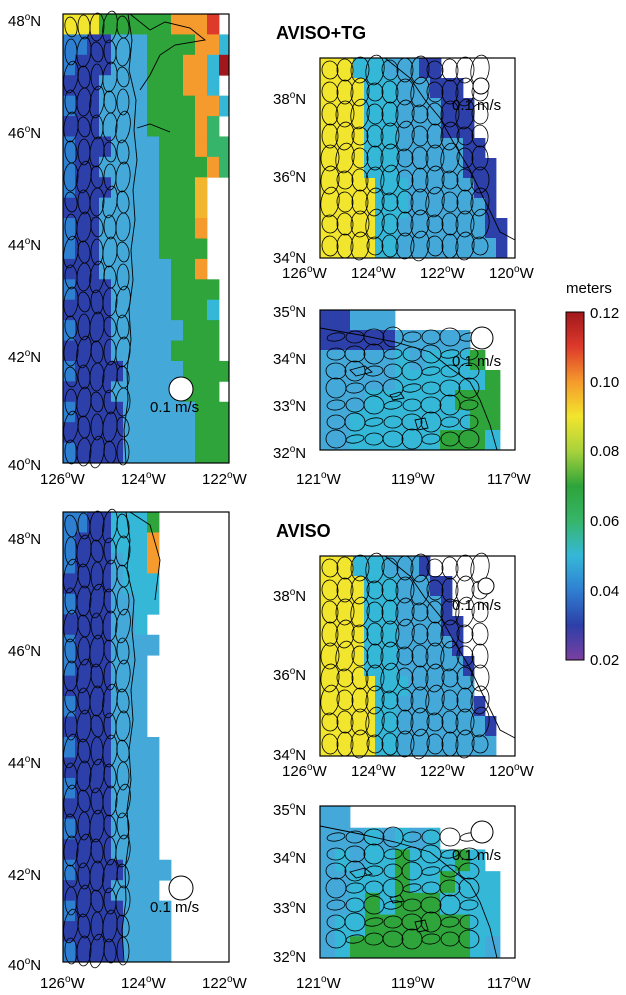 This screenshot has height=995, width=626. I want to click on frame-upper-south, so click(417, 158).